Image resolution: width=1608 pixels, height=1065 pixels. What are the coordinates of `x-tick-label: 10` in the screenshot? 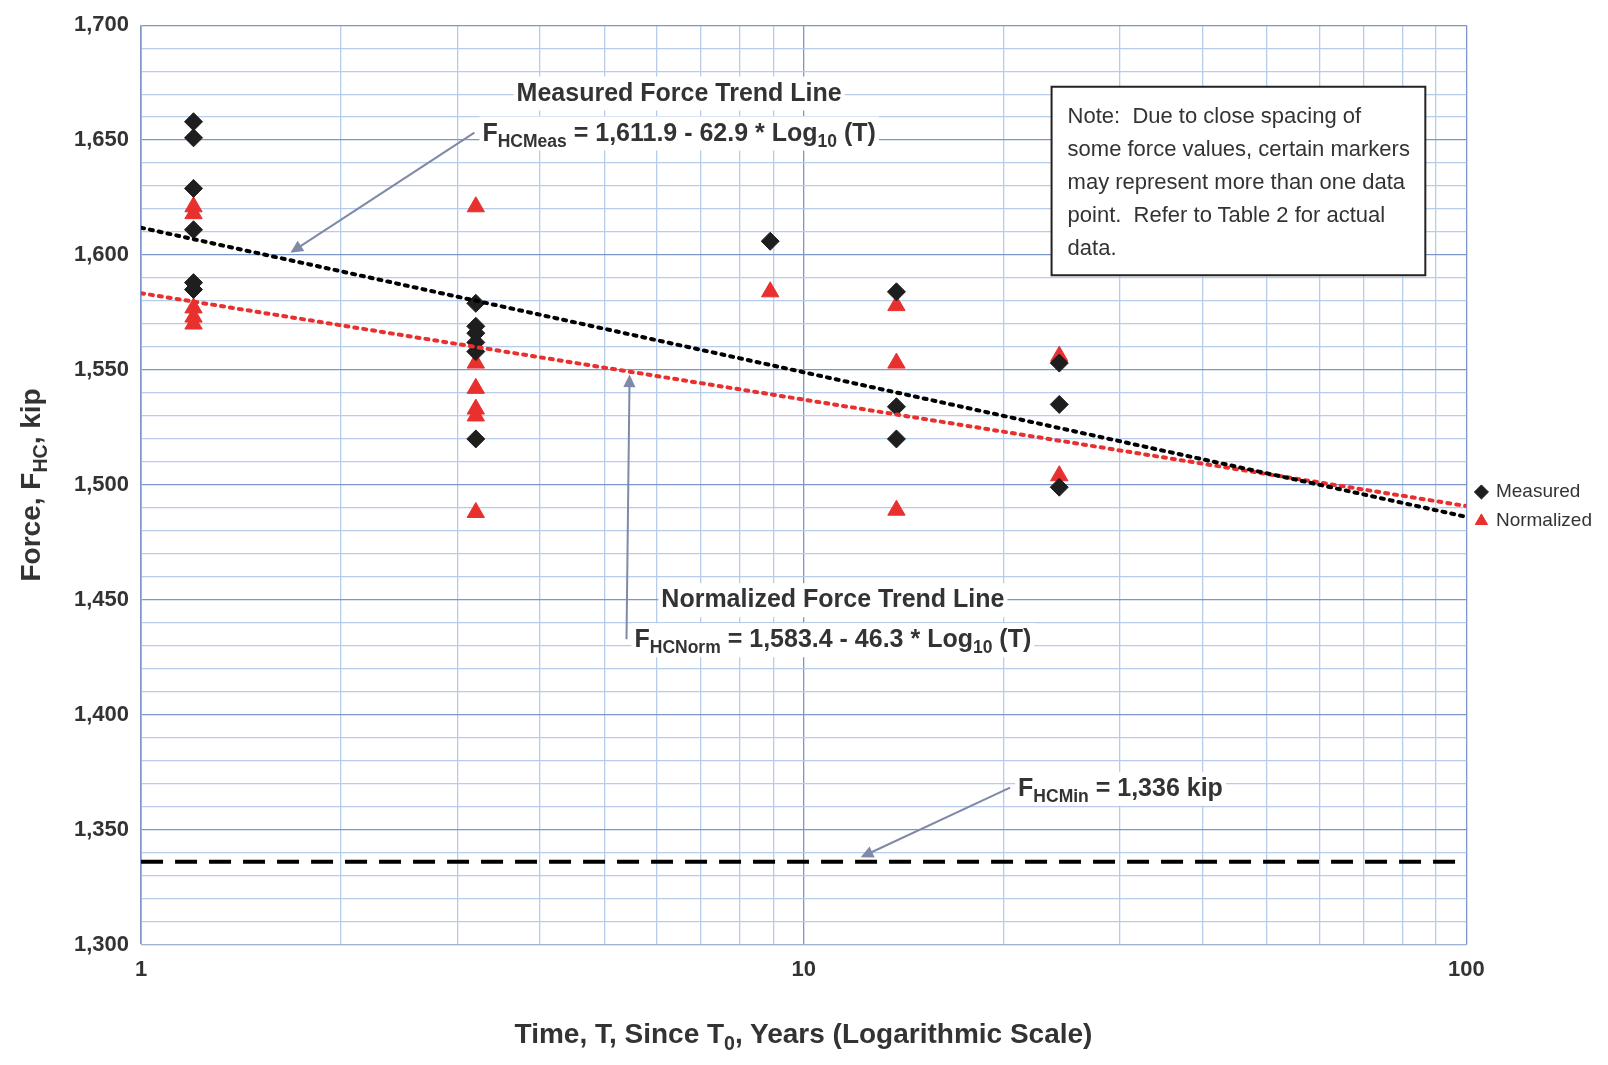 It's located at (803, 968).